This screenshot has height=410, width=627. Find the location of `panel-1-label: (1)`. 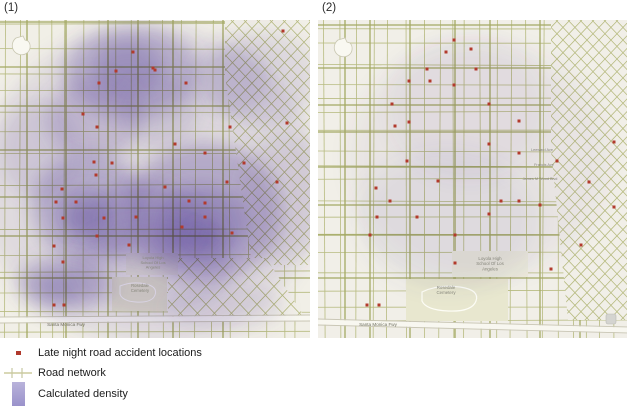

panel-1-label: (1) is located at coordinates (11, 8).